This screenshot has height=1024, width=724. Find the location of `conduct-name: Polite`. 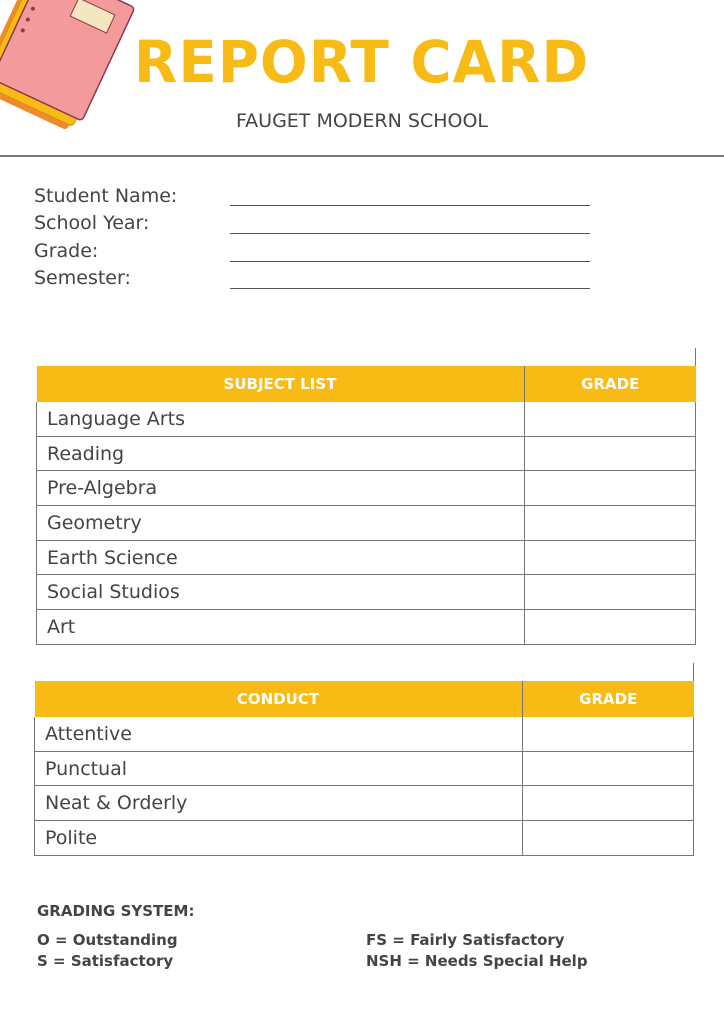

conduct-name: Polite is located at coordinates (278, 838).